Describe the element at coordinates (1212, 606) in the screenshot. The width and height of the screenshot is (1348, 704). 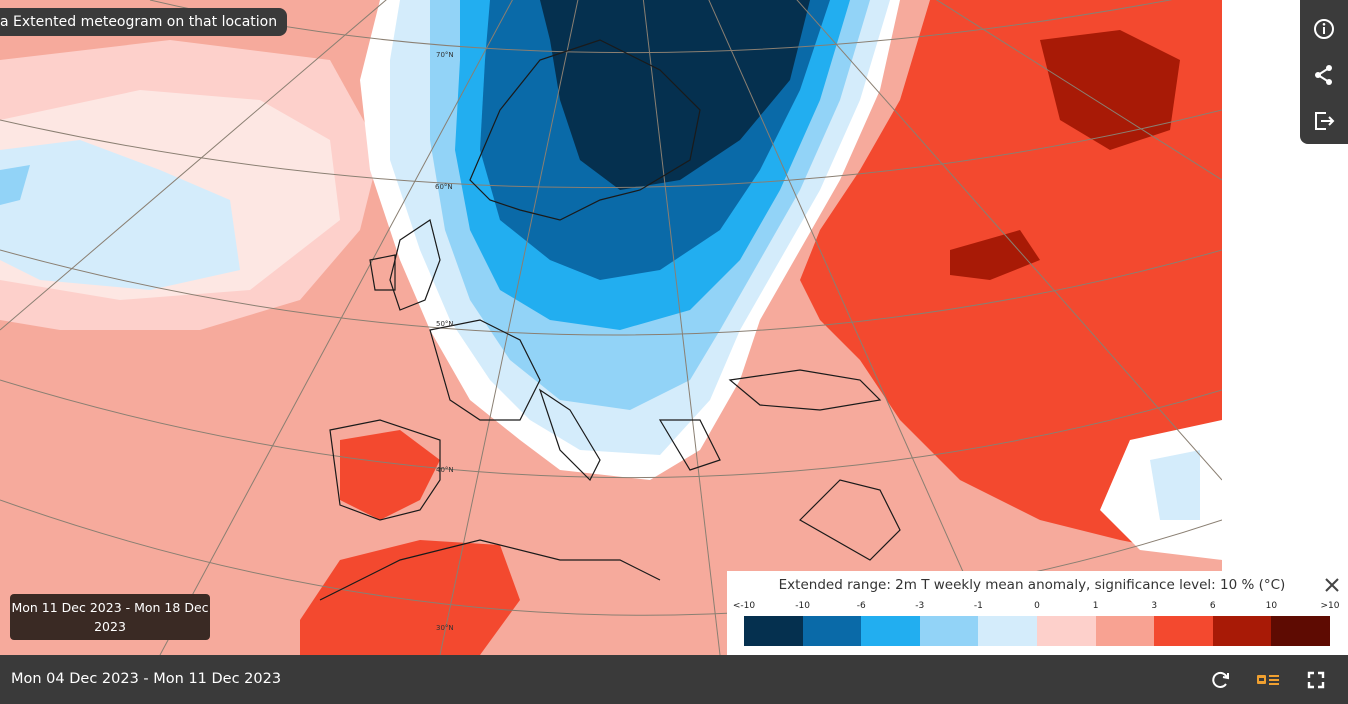
I see `legend-tick: 6` at that location.